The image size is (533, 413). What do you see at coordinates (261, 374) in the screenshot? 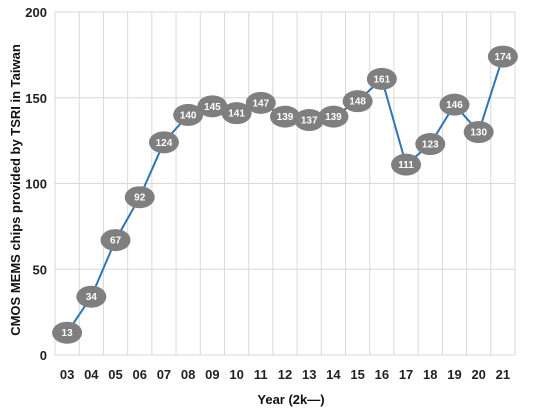
I see `x-tick-label: 11` at bounding box center [261, 374].